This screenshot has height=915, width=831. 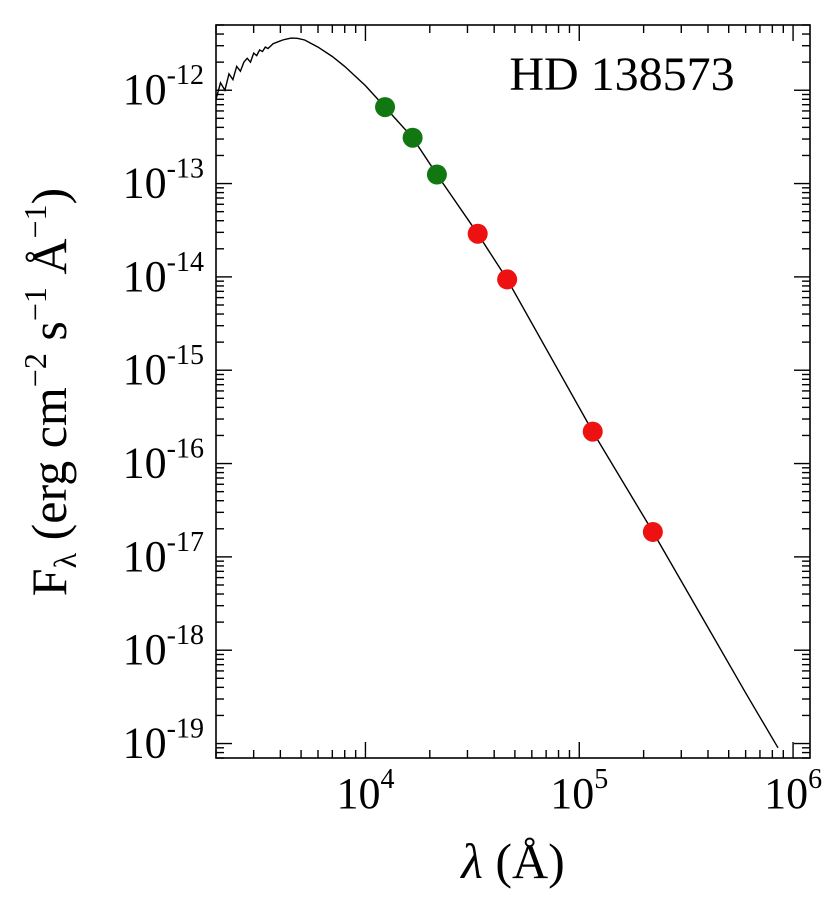 I want to click on y-tick-label: 10-13, so click(x=163, y=181).